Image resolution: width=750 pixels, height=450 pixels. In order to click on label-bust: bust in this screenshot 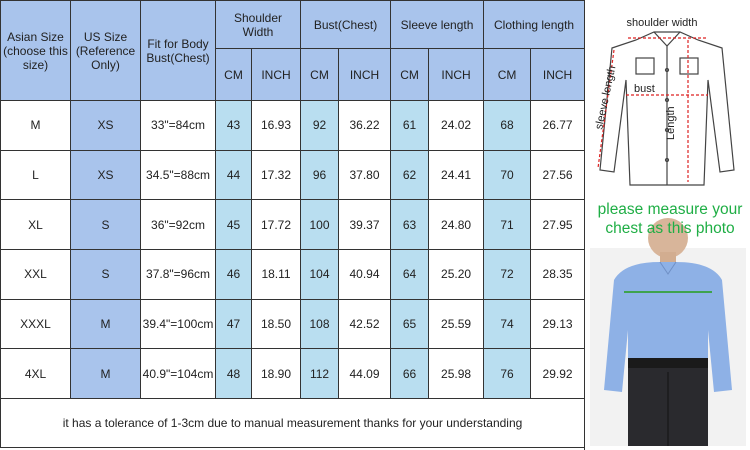, I will do `click(644, 89)`.